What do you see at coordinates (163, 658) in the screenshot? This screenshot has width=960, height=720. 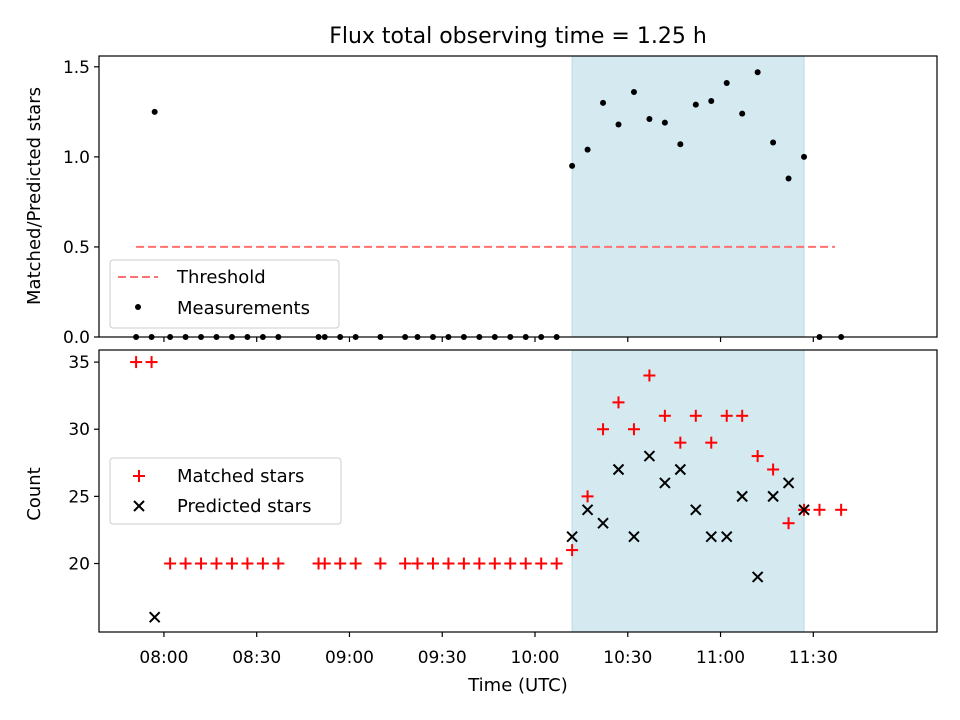 I see `x-tick-label: 08:00` at bounding box center [163, 658].